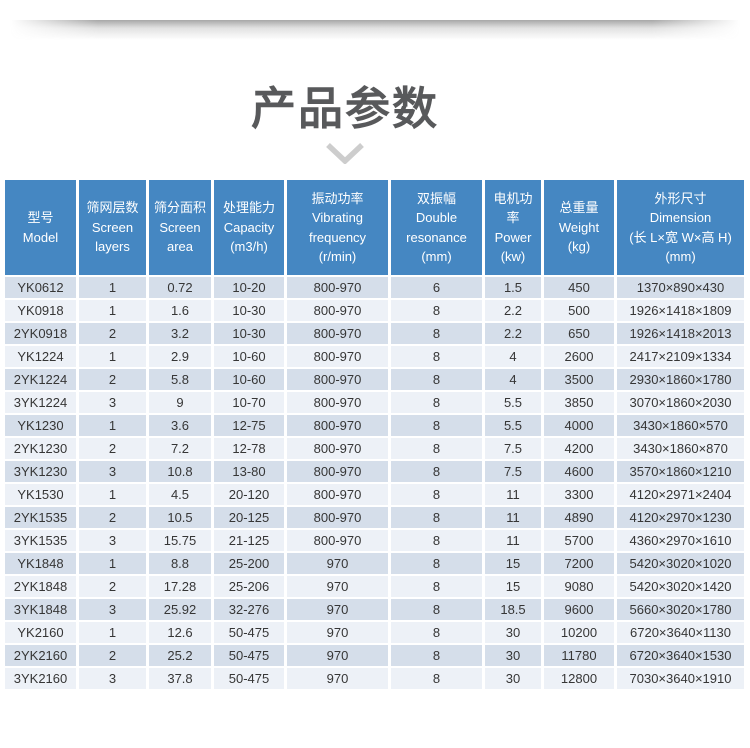  Describe the element at coordinates (249, 540) in the screenshot. I see `table-cell: 21-125` at that location.